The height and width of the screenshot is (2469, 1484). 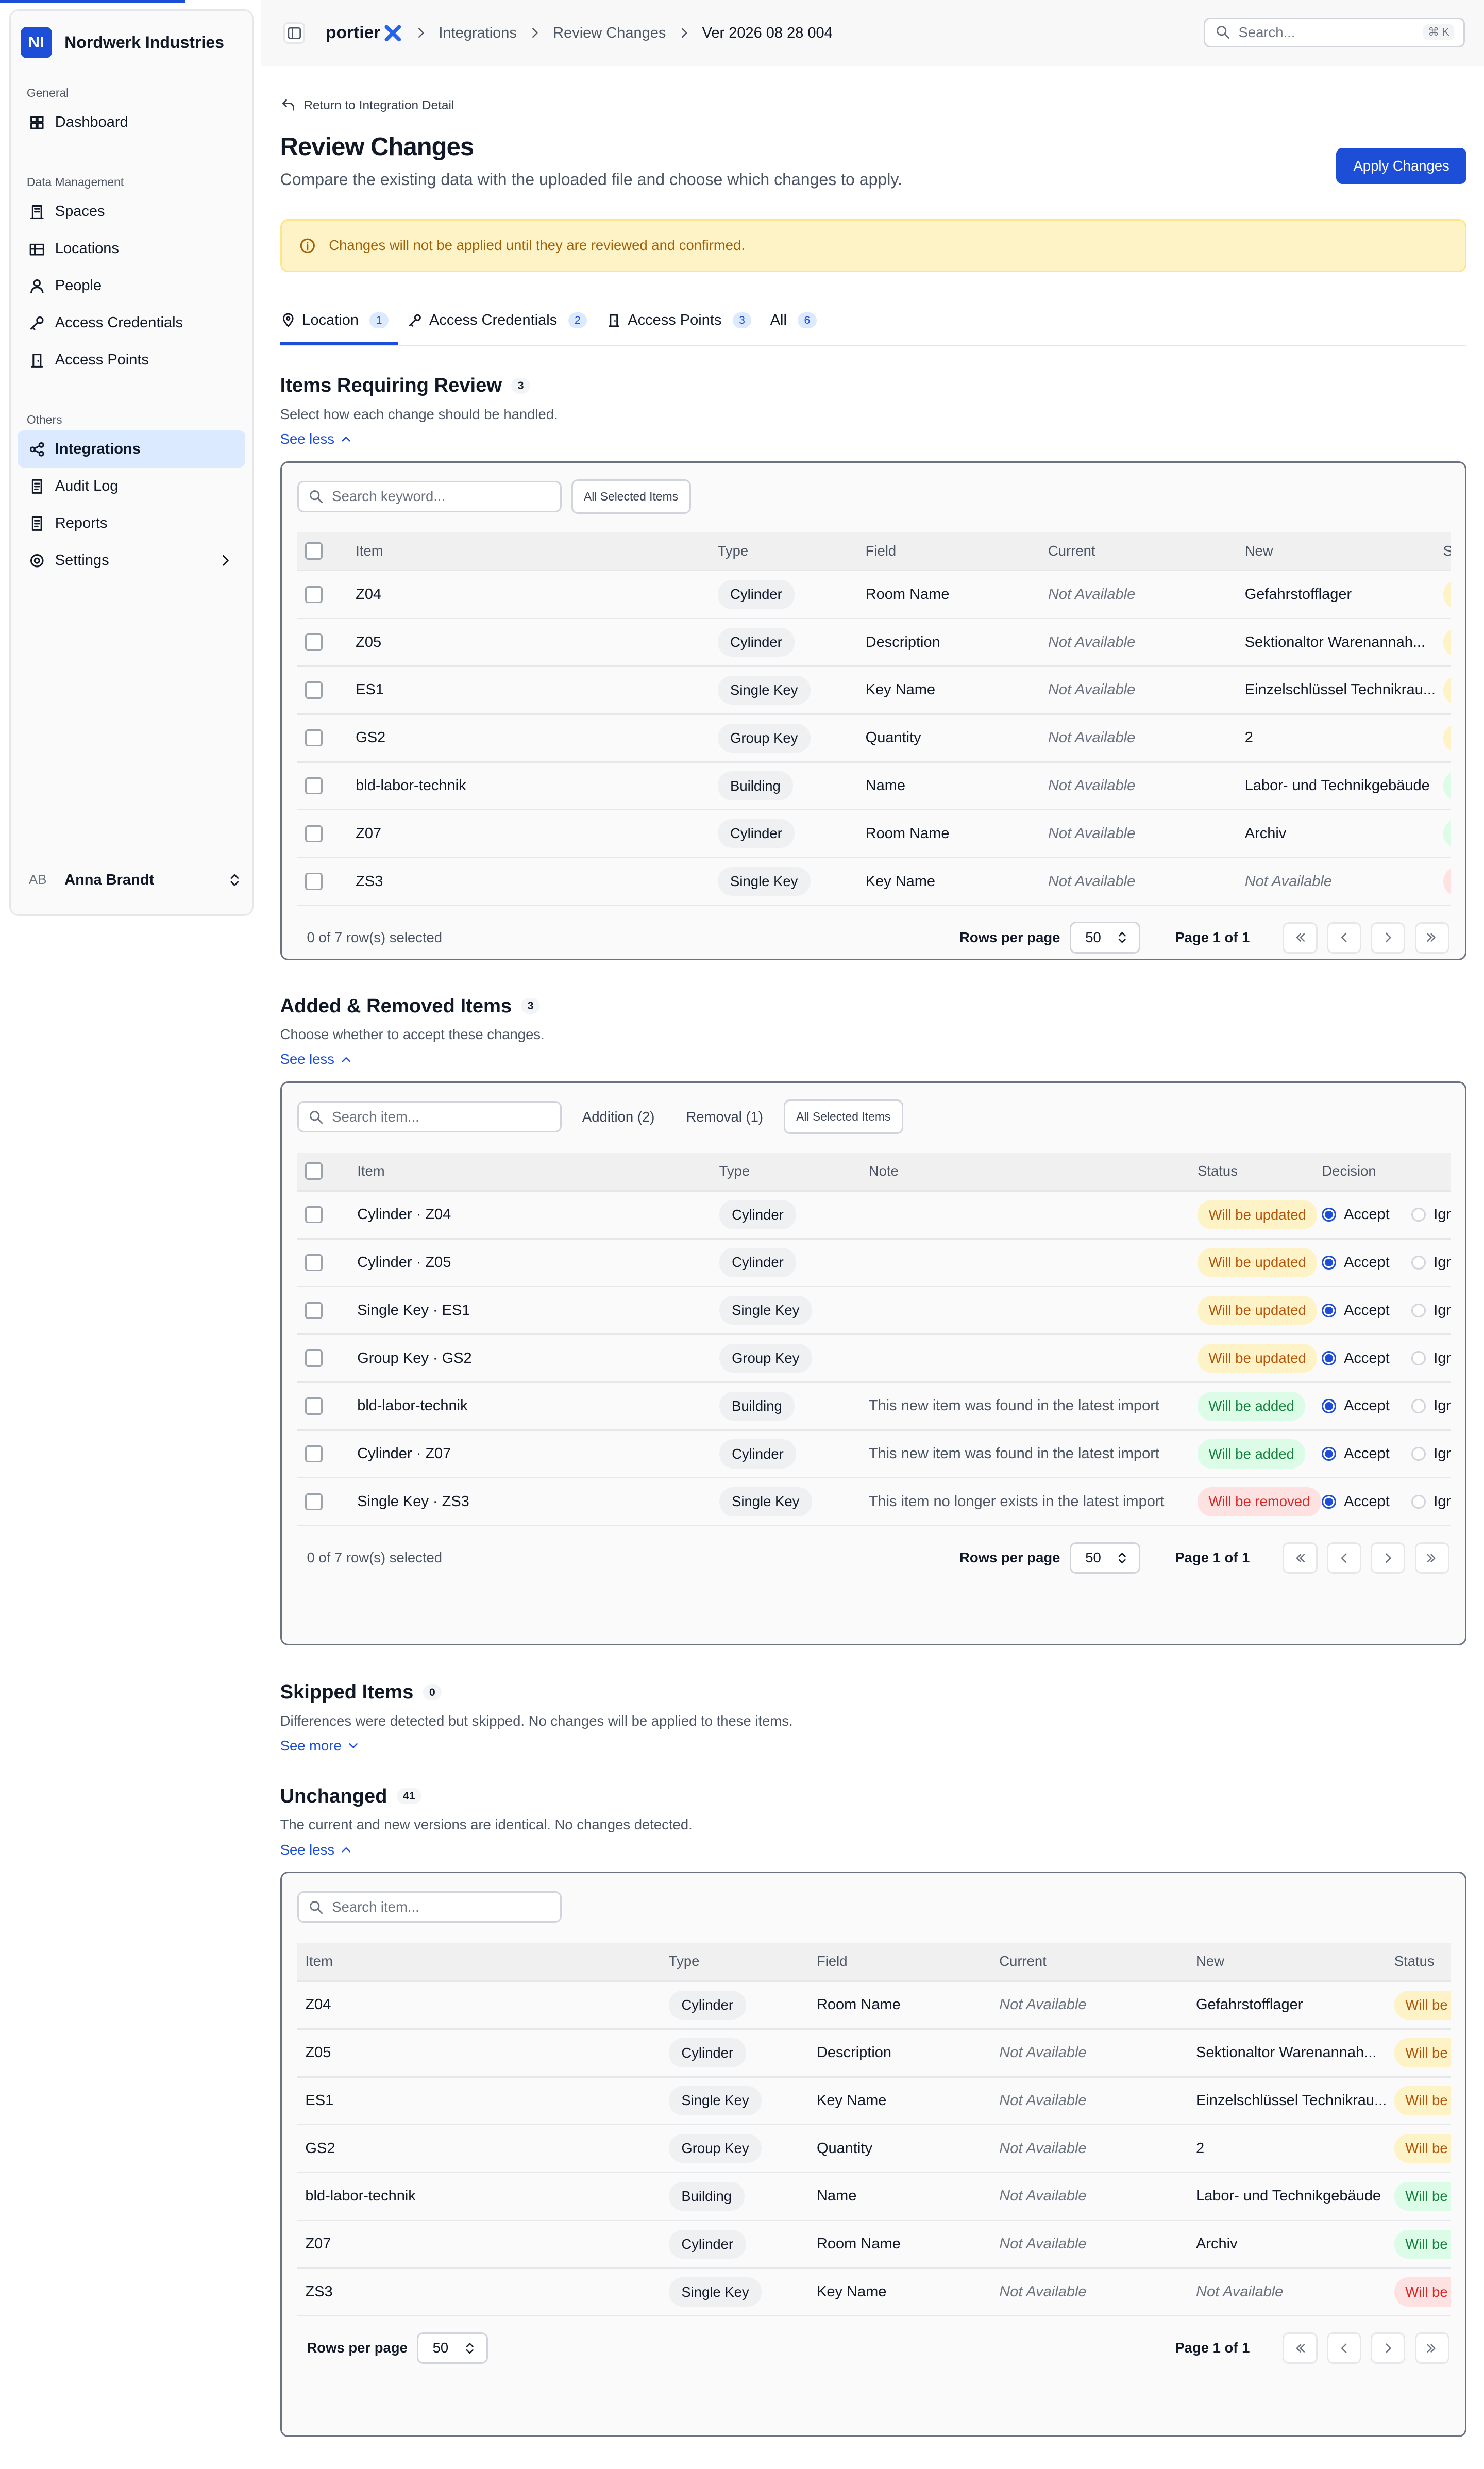 I want to click on back-link: Return to Integration Detail, so click(x=367, y=105).